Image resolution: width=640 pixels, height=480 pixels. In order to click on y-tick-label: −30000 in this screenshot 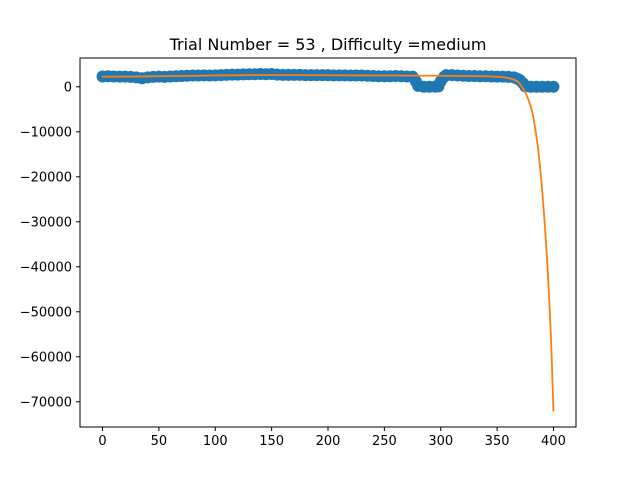, I will do `click(46, 222)`.